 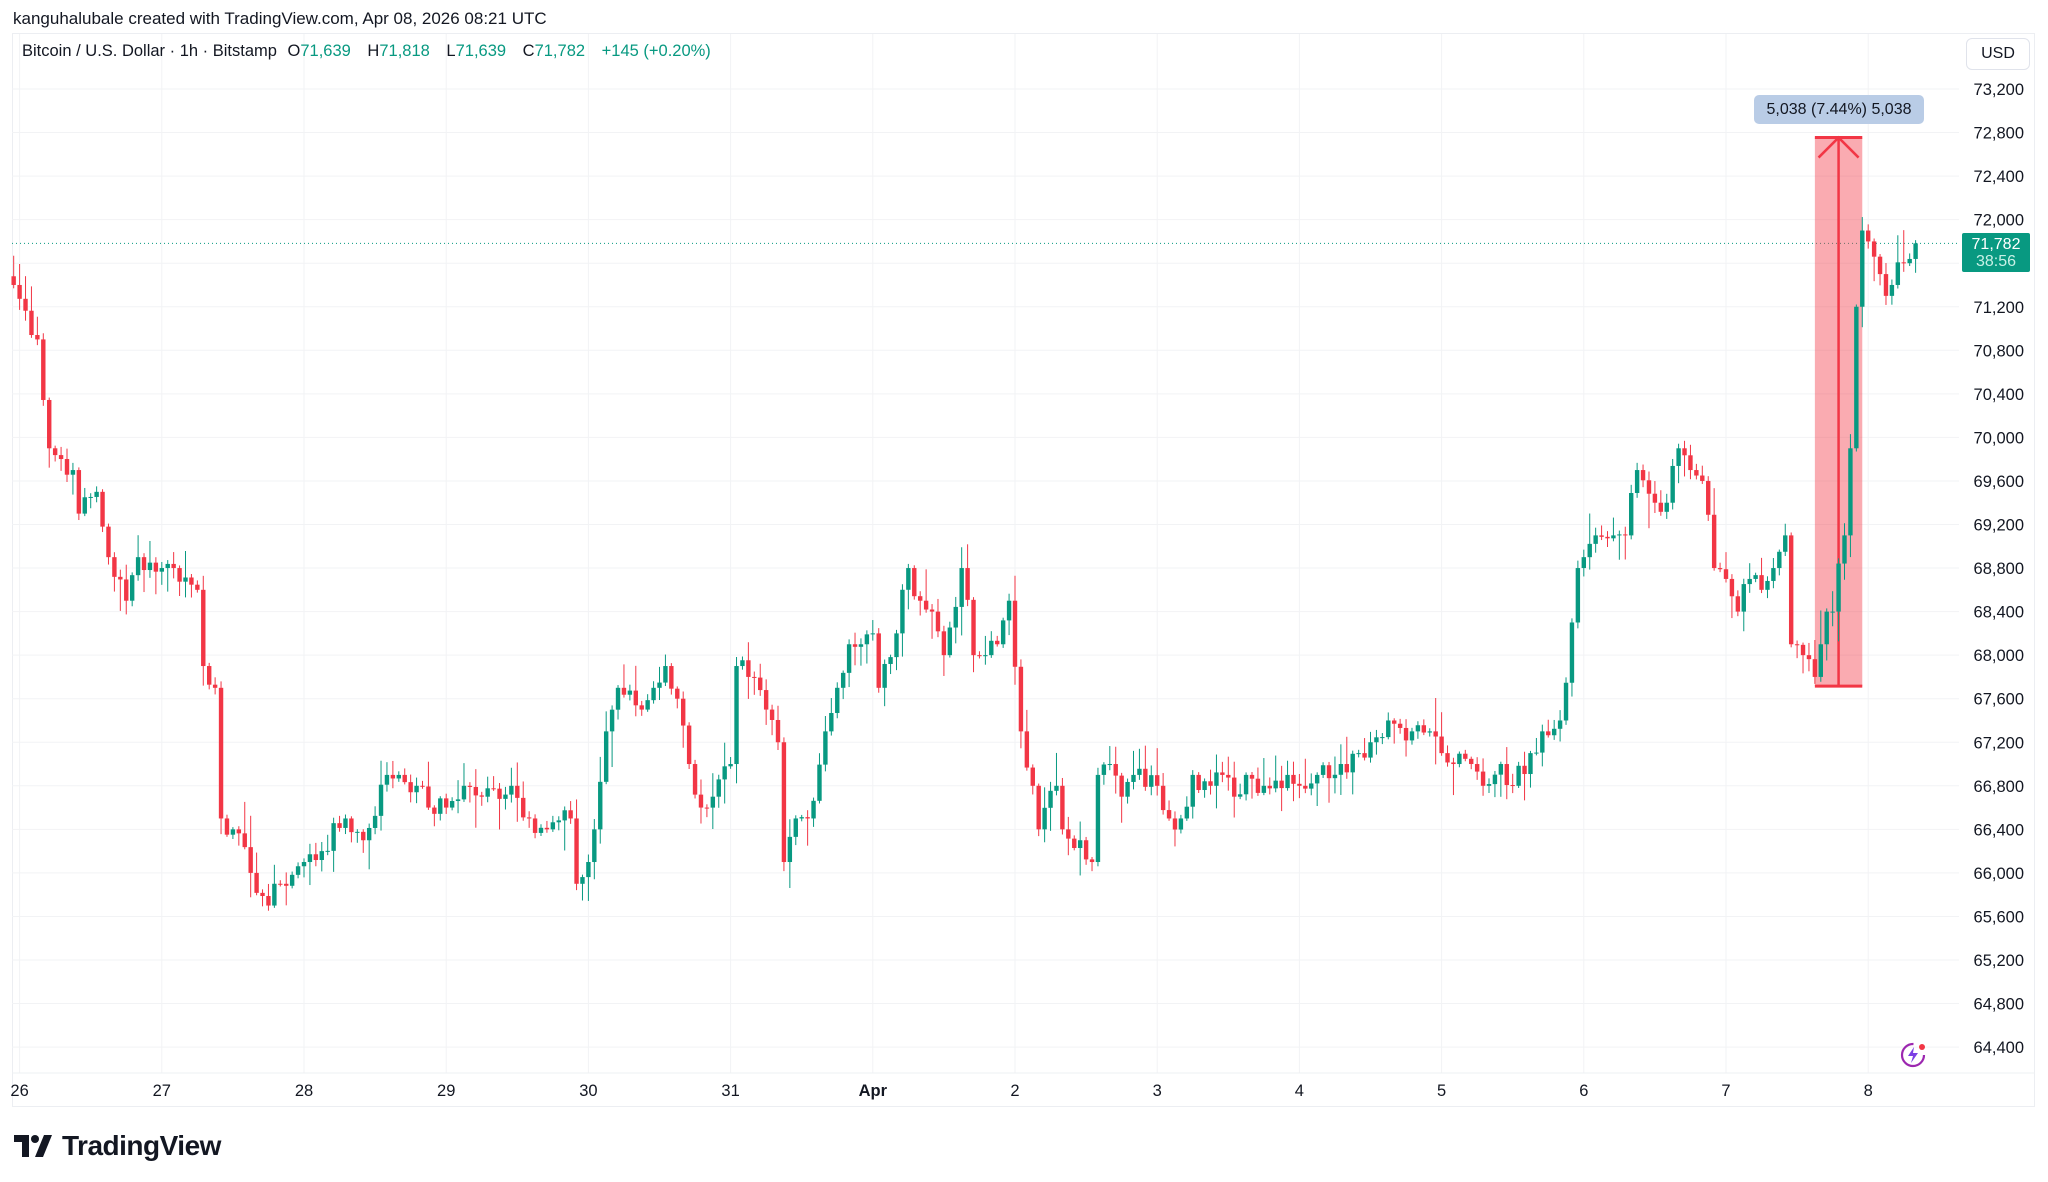 What do you see at coordinates (1999, 134) in the screenshot?
I see `price-tick-label: 72,800` at bounding box center [1999, 134].